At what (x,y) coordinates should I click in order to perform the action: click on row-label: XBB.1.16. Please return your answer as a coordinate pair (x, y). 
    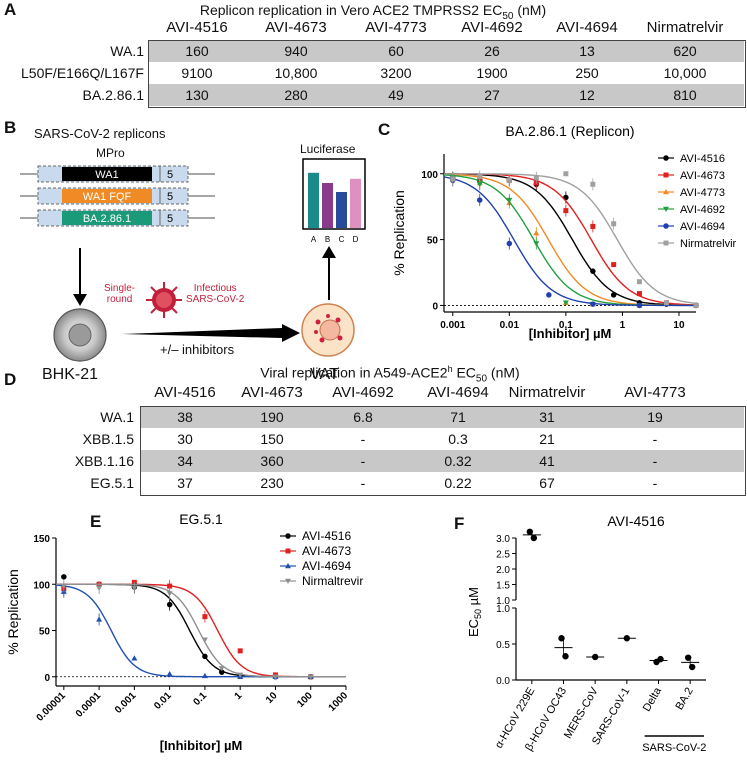
    Looking at the image, I should click on (104, 461).